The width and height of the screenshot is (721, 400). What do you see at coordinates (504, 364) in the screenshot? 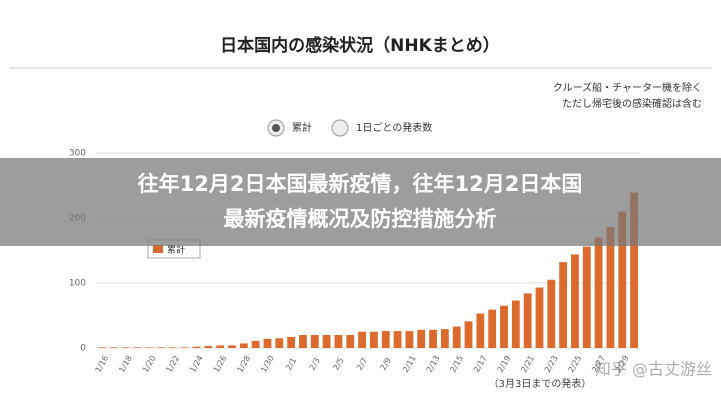
I see `x-tick-label: 2/19` at bounding box center [504, 364].